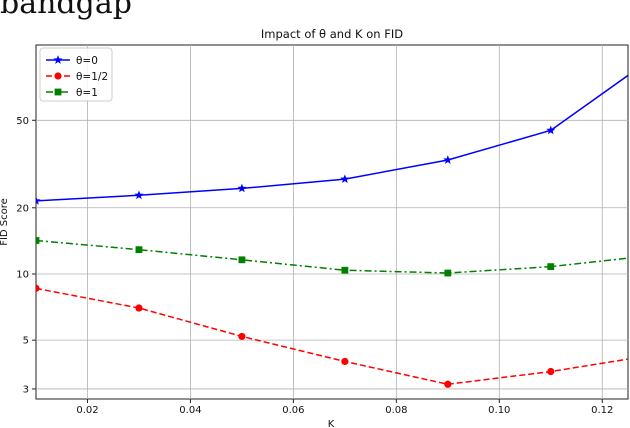 This screenshot has width=630, height=428. I want to click on legend-entry: θ=1/2, so click(77, 77).